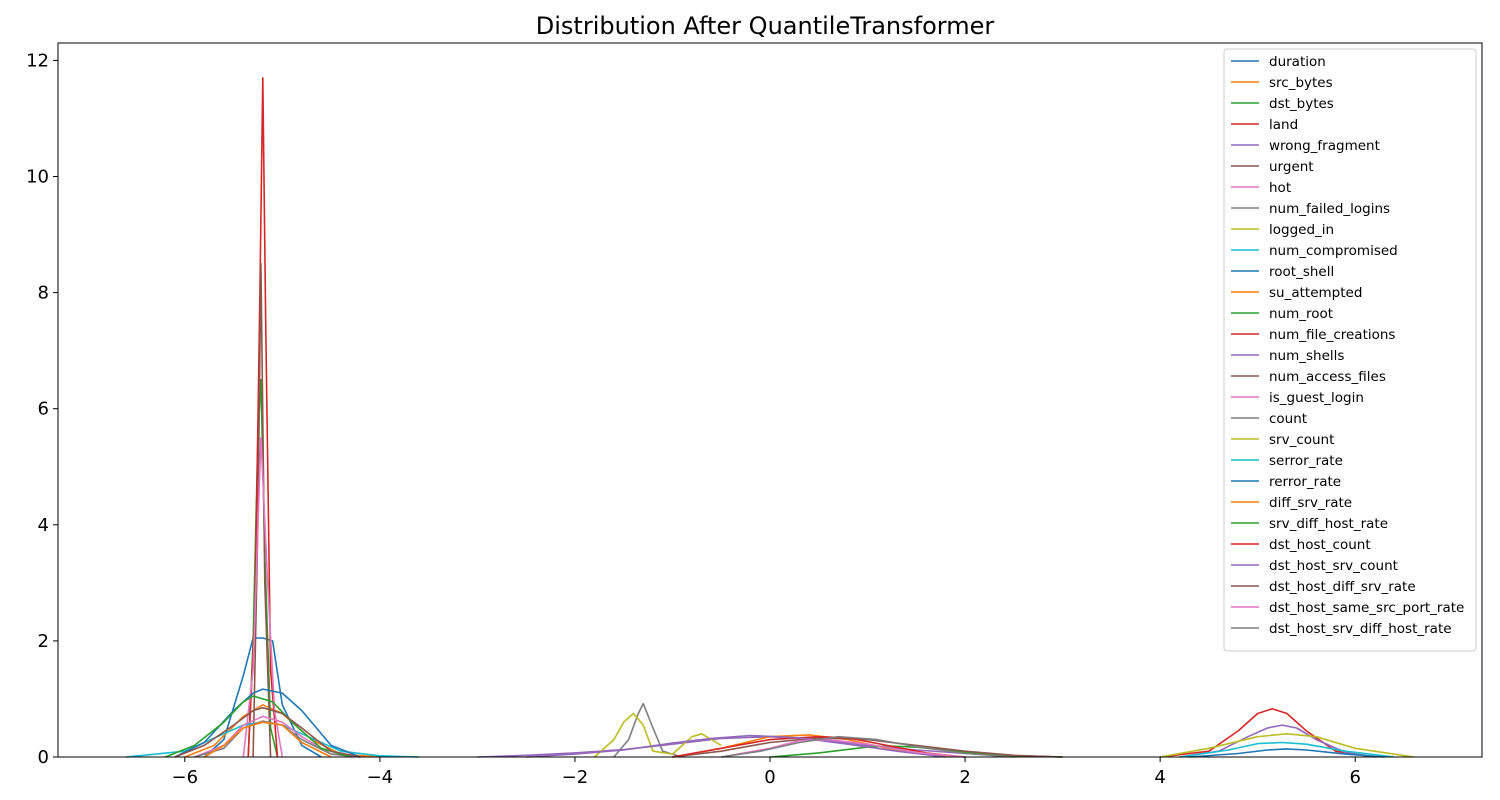  I want to click on series-line-root-shell, so click(267, 723).